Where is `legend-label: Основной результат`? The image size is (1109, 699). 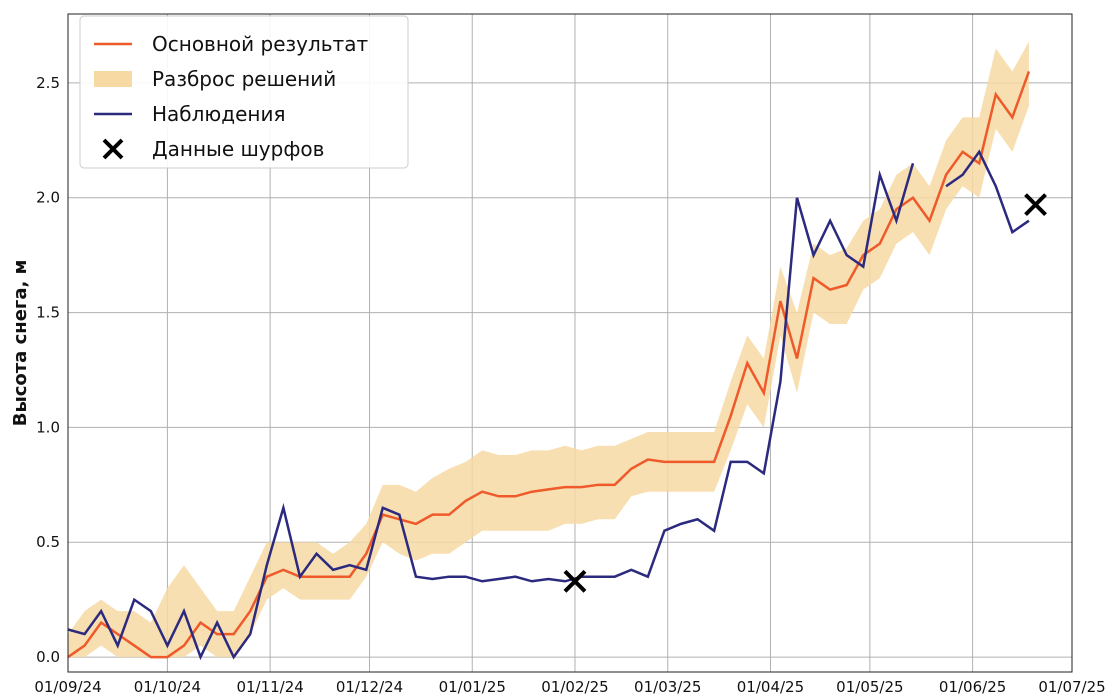 legend-label: Основной результат is located at coordinates (260, 44).